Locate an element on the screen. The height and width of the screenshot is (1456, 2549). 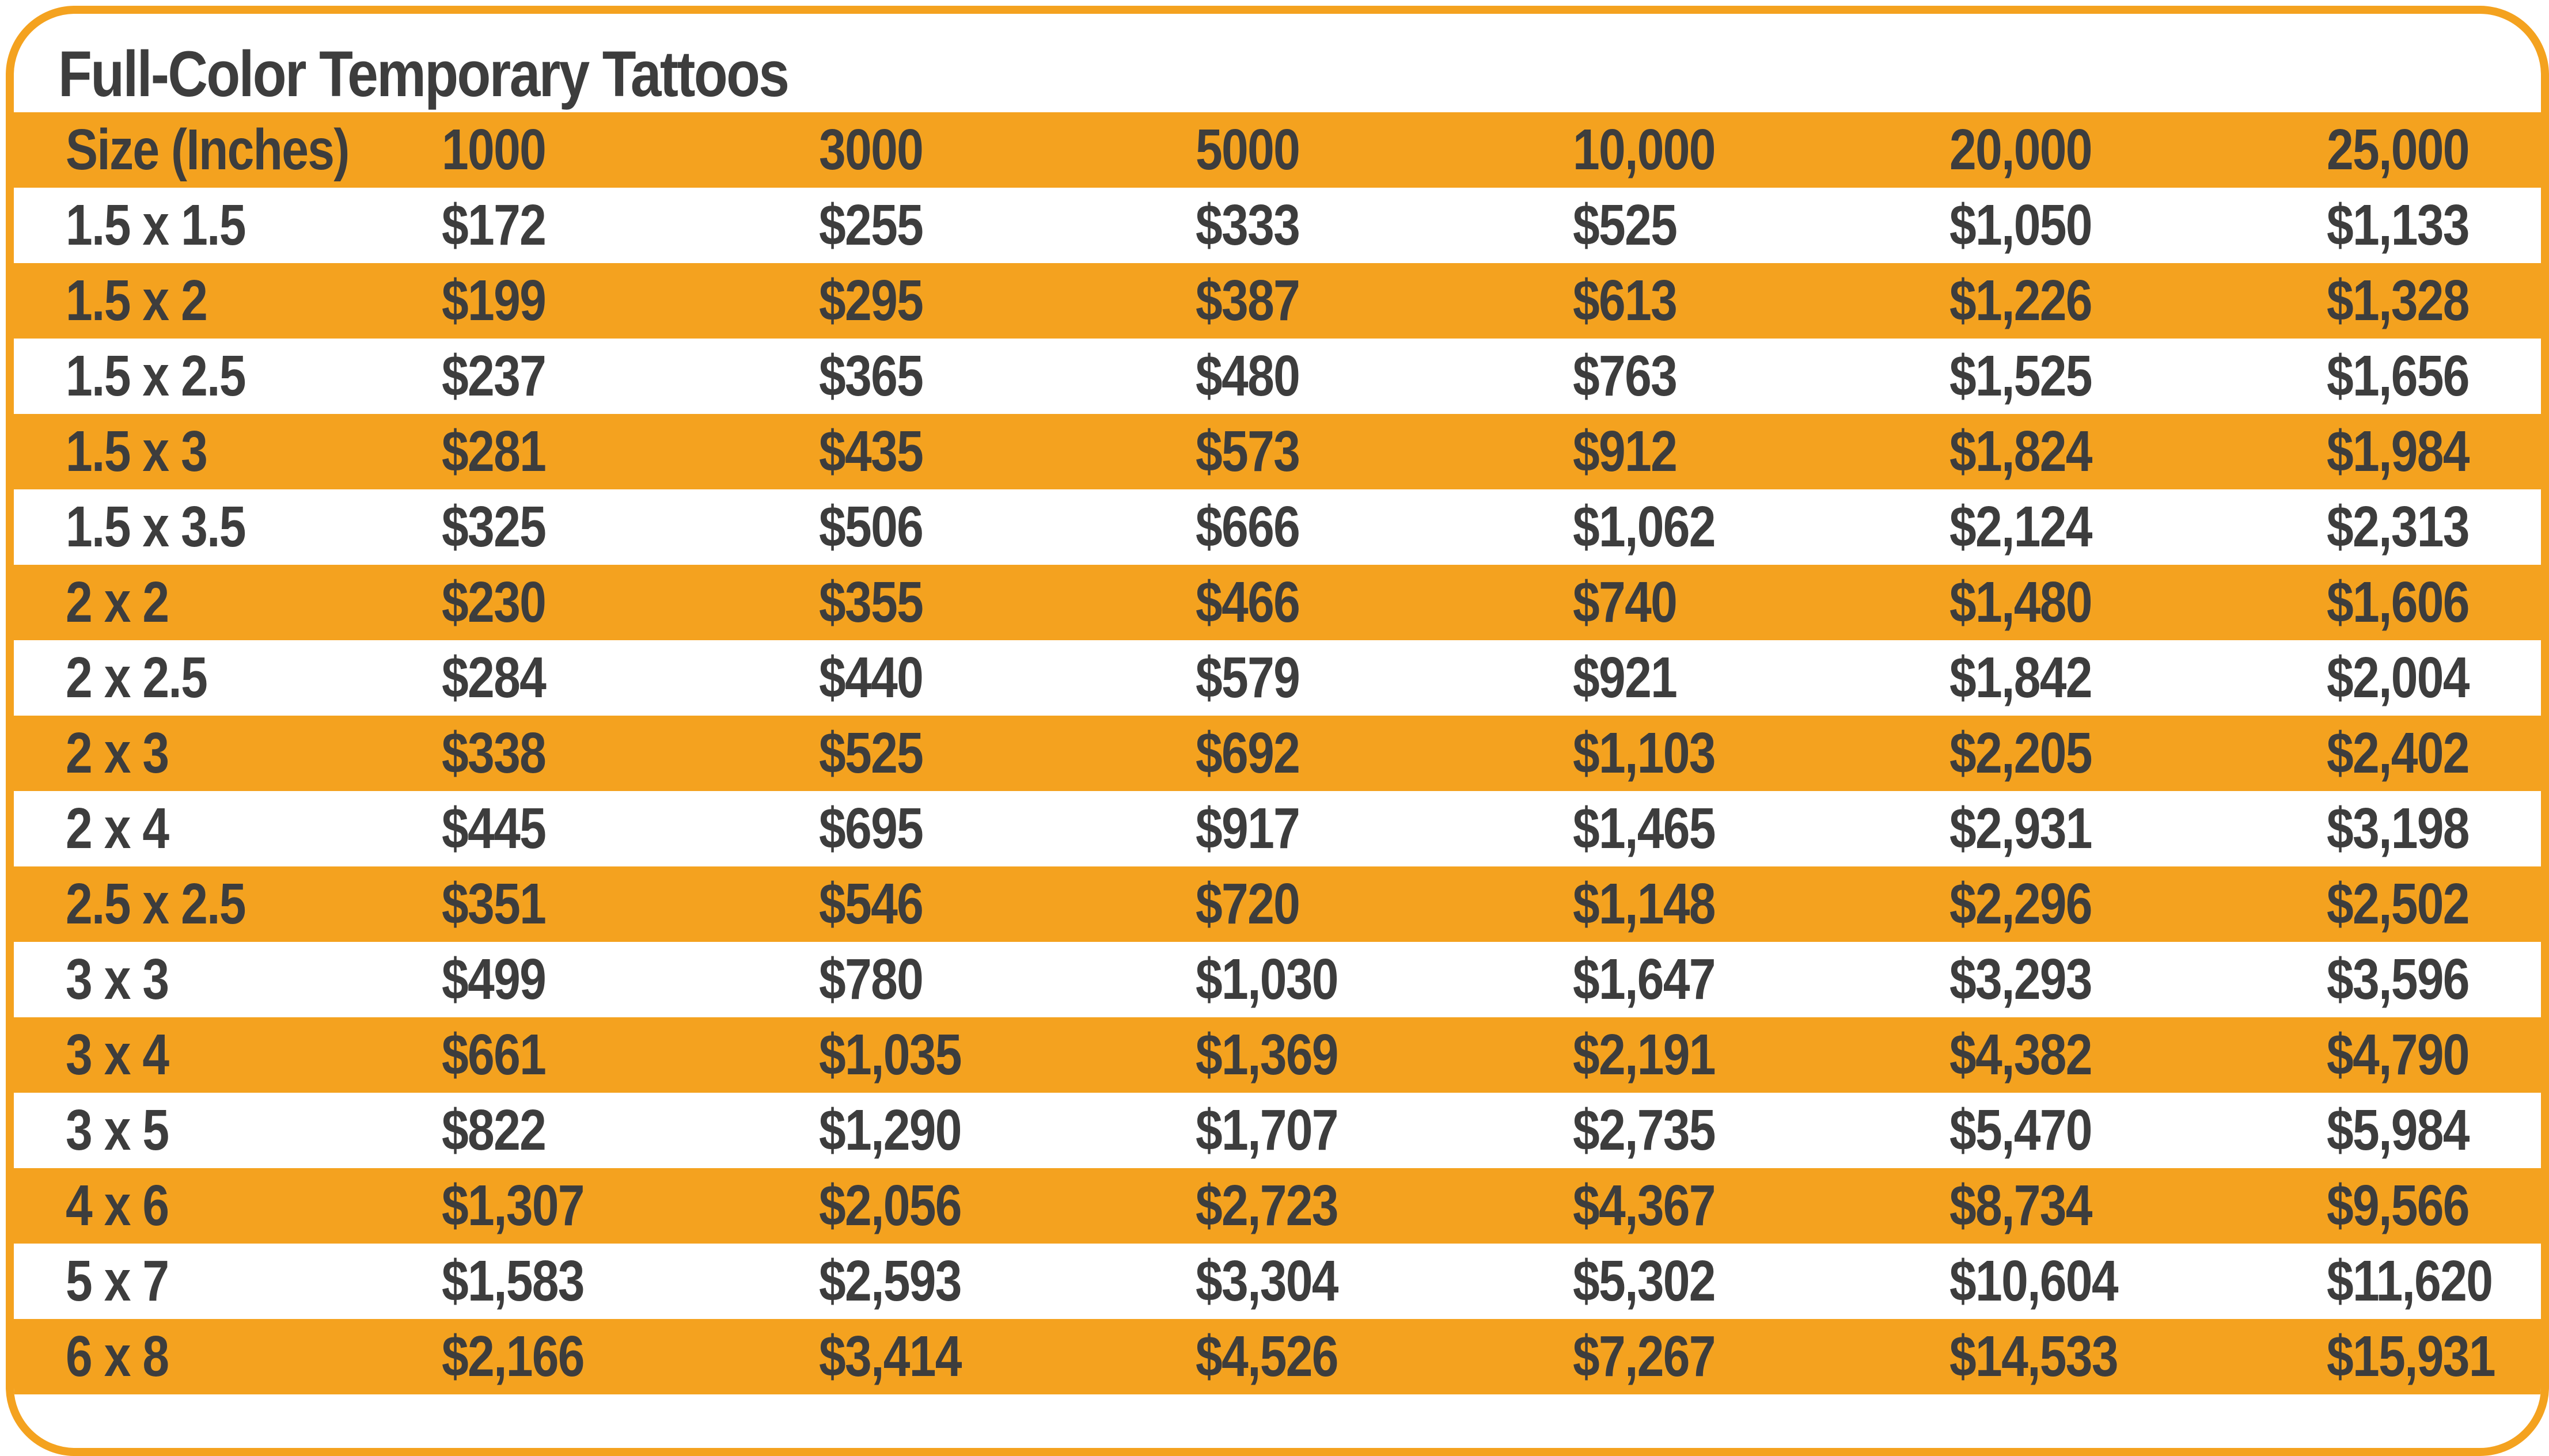
price-cell: $5,984 is located at coordinates (2398, 1130).